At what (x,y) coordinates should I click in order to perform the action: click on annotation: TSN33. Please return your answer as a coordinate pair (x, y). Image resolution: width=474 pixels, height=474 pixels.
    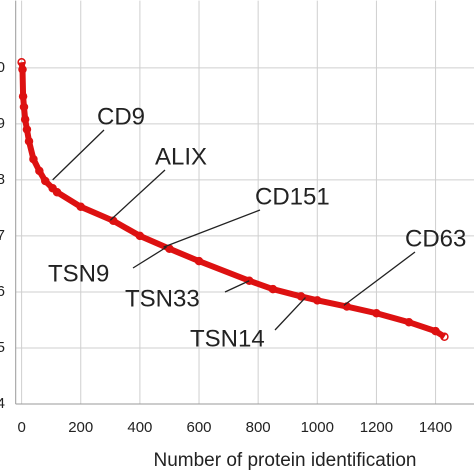
    Looking at the image, I should click on (162, 298).